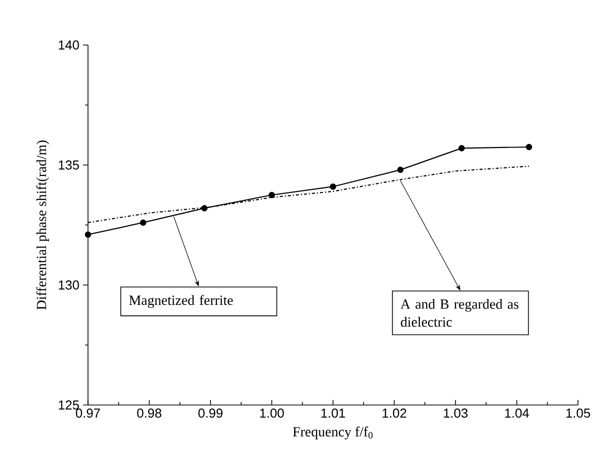 Image resolution: width=610 pixels, height=466 pixels. What do you see at coordinates (272, 413) in the screenshot?
I see `x-tick-label: 1.00` at bounding box center [272, 413].